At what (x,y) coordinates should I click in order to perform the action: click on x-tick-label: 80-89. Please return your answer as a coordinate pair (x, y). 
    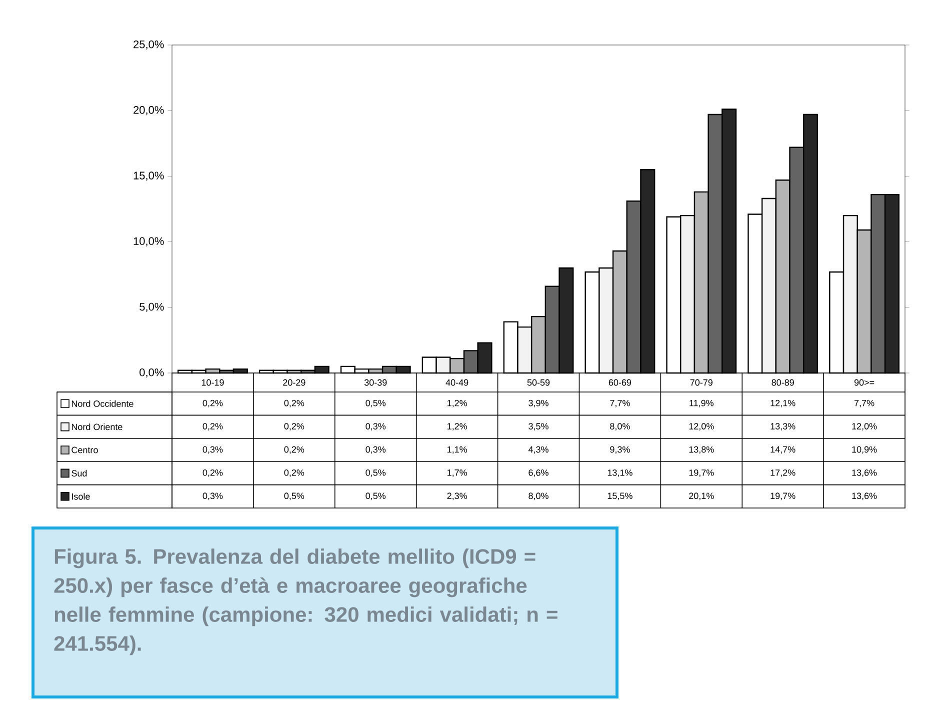
    Looking at the image, I should click on (783, 382).